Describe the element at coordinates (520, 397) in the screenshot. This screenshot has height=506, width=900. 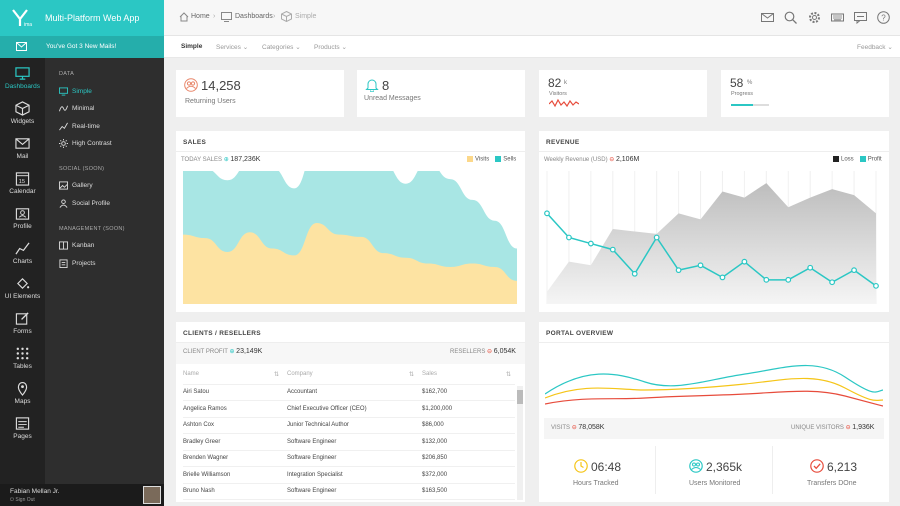
I see `scrollbar-thumb` at that location.